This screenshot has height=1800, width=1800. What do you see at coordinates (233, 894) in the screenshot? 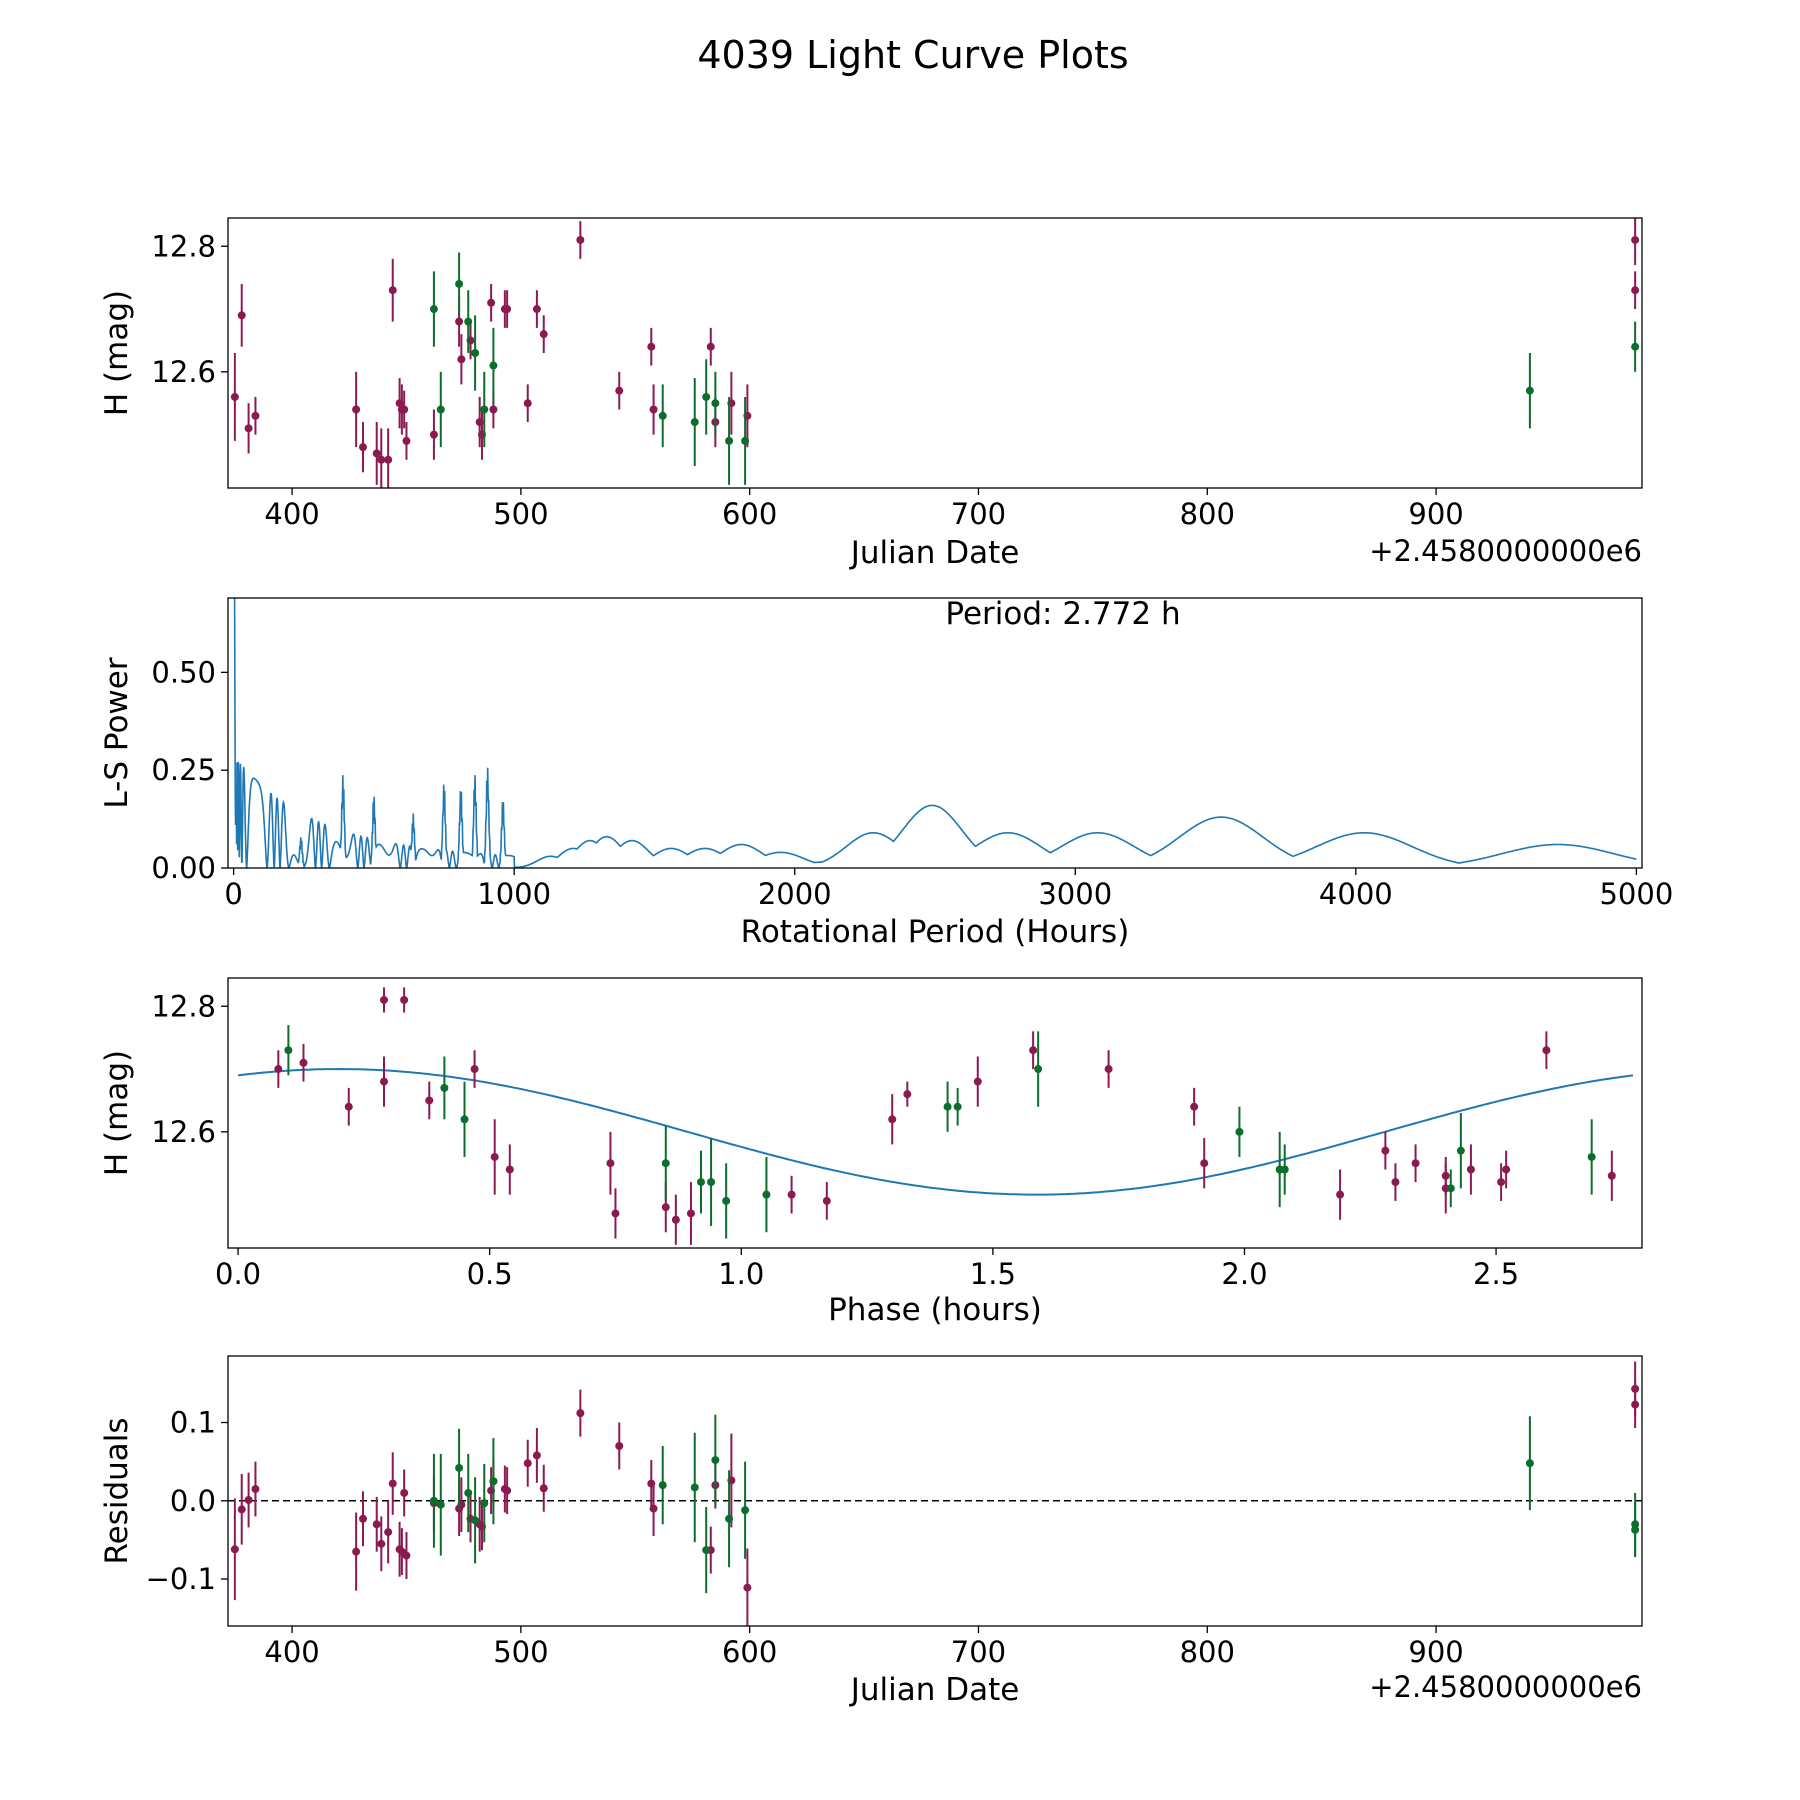
I see `periodogram-x-tick-label: 0` at bounding box center [233, 894].